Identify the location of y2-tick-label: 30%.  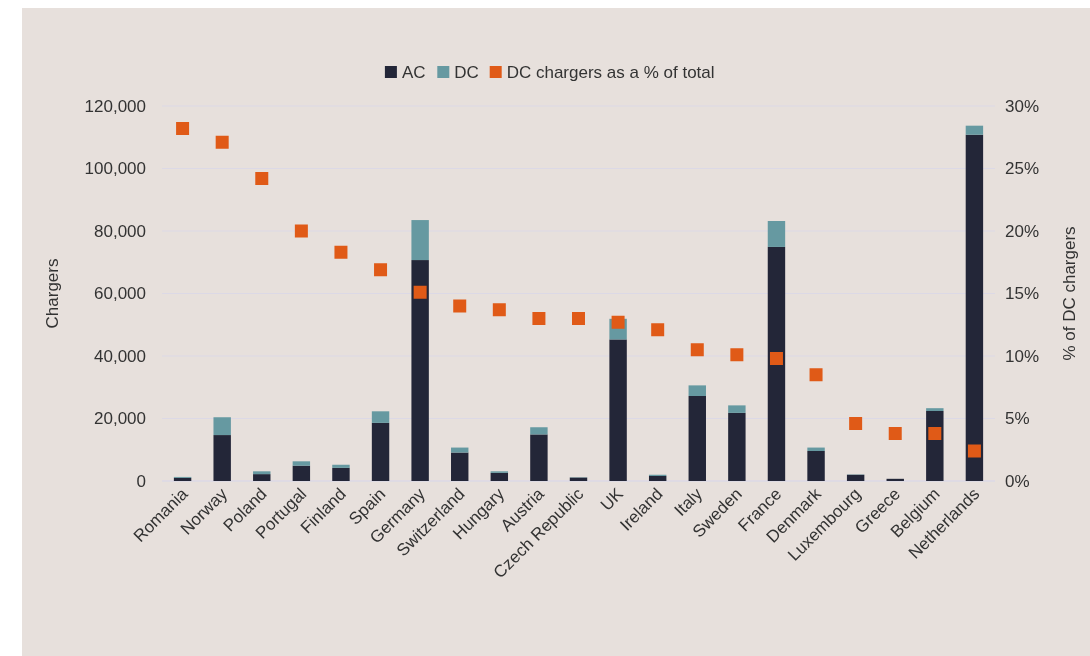
(1022, 106).